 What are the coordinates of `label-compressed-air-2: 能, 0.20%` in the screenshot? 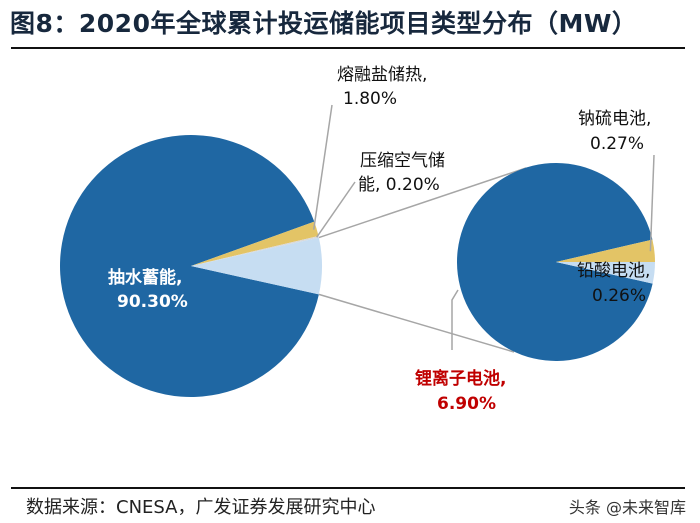 It's located at (399, 185).